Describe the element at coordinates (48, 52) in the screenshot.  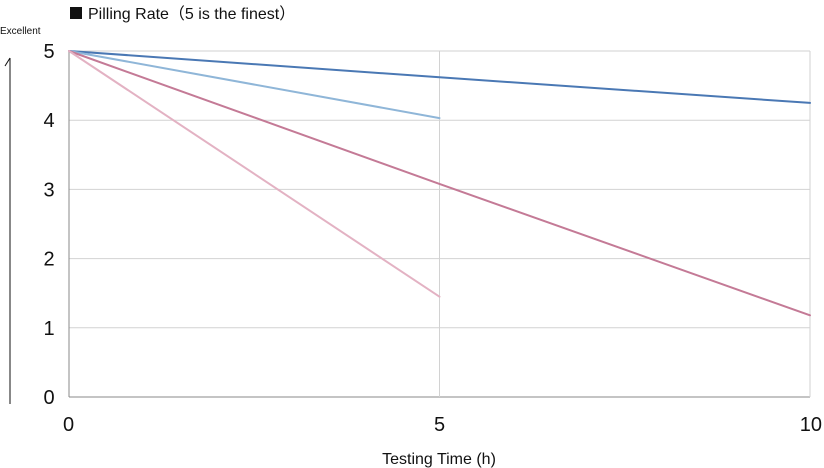
I see `y-tick-label-5: 5` at that location.